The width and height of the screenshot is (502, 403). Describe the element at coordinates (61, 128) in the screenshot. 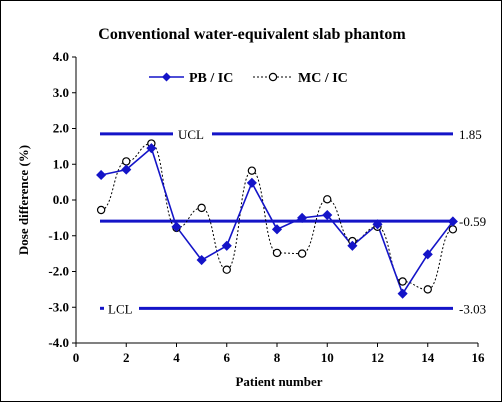

I see `y-tick-label: 2.0` at that location.